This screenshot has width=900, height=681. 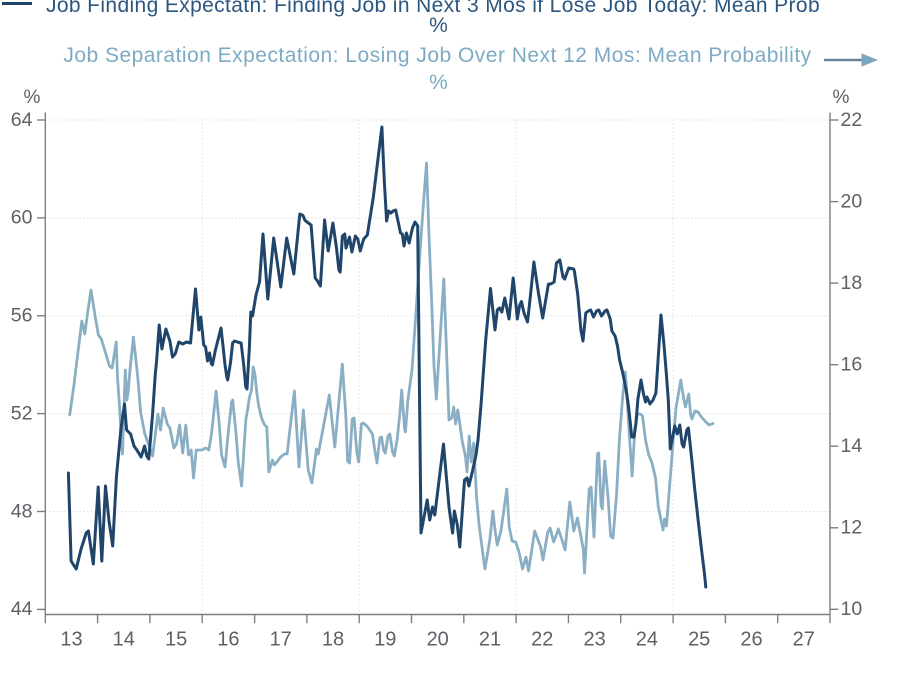 What do you see at coordinates (490, 640) in the screenshot?
I see `svg-text: 21` at bounding box center [490, 640].